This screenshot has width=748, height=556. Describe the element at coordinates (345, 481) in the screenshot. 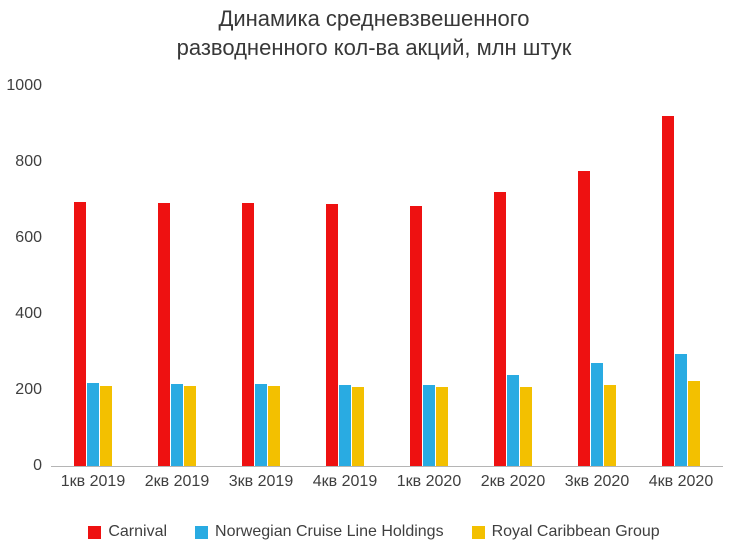

I see `x-tick-label: 4кв 2019` at that location.